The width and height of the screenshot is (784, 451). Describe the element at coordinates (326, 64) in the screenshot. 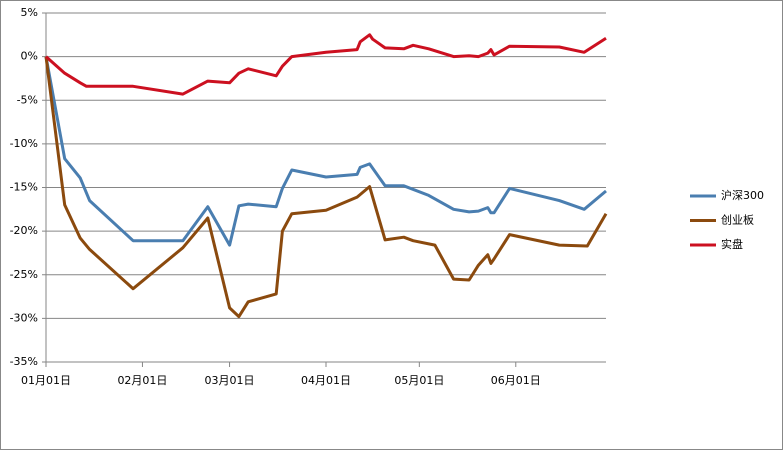

I see `series-line` at that location.